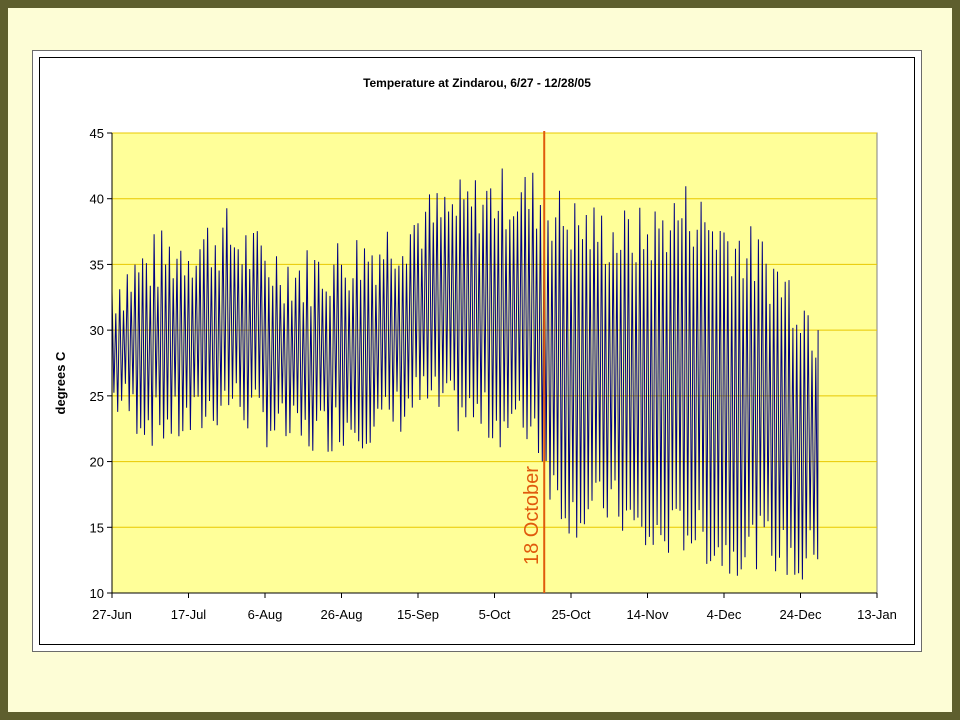  I want to click on y-axis-label: degrees C, so click(60, 382).